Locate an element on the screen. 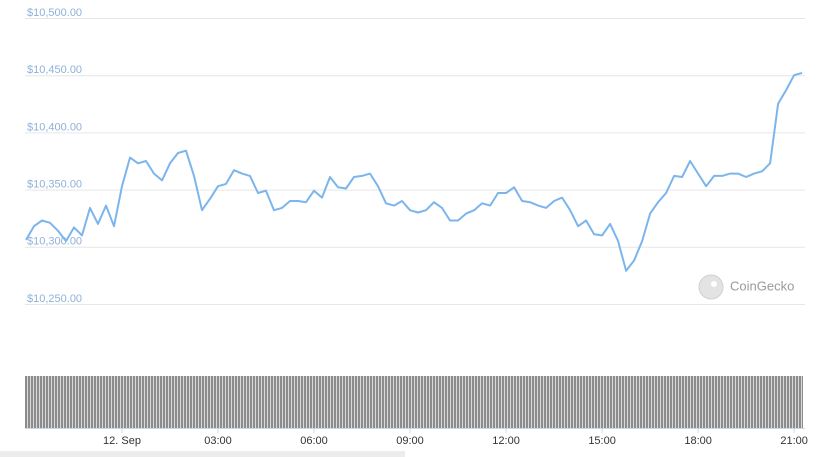 Image resolution: width=828 pixels, height=457 pixels. x-tick-label: 06:00 is located at coordinates (314, 441).